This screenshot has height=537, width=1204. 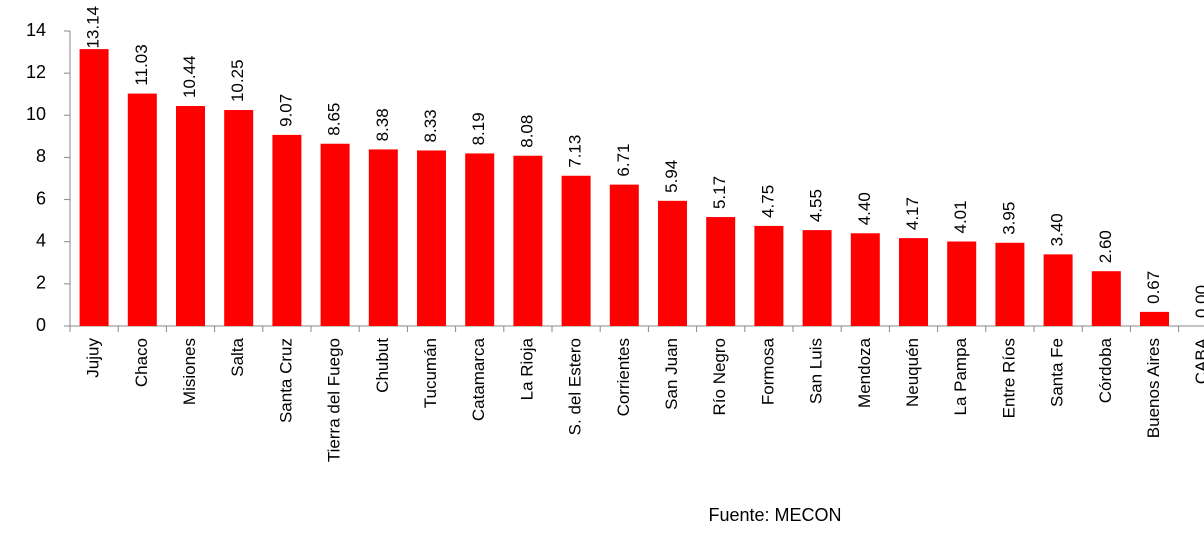 I want to click on value-label: 8.19, so click(x=478, y=128).